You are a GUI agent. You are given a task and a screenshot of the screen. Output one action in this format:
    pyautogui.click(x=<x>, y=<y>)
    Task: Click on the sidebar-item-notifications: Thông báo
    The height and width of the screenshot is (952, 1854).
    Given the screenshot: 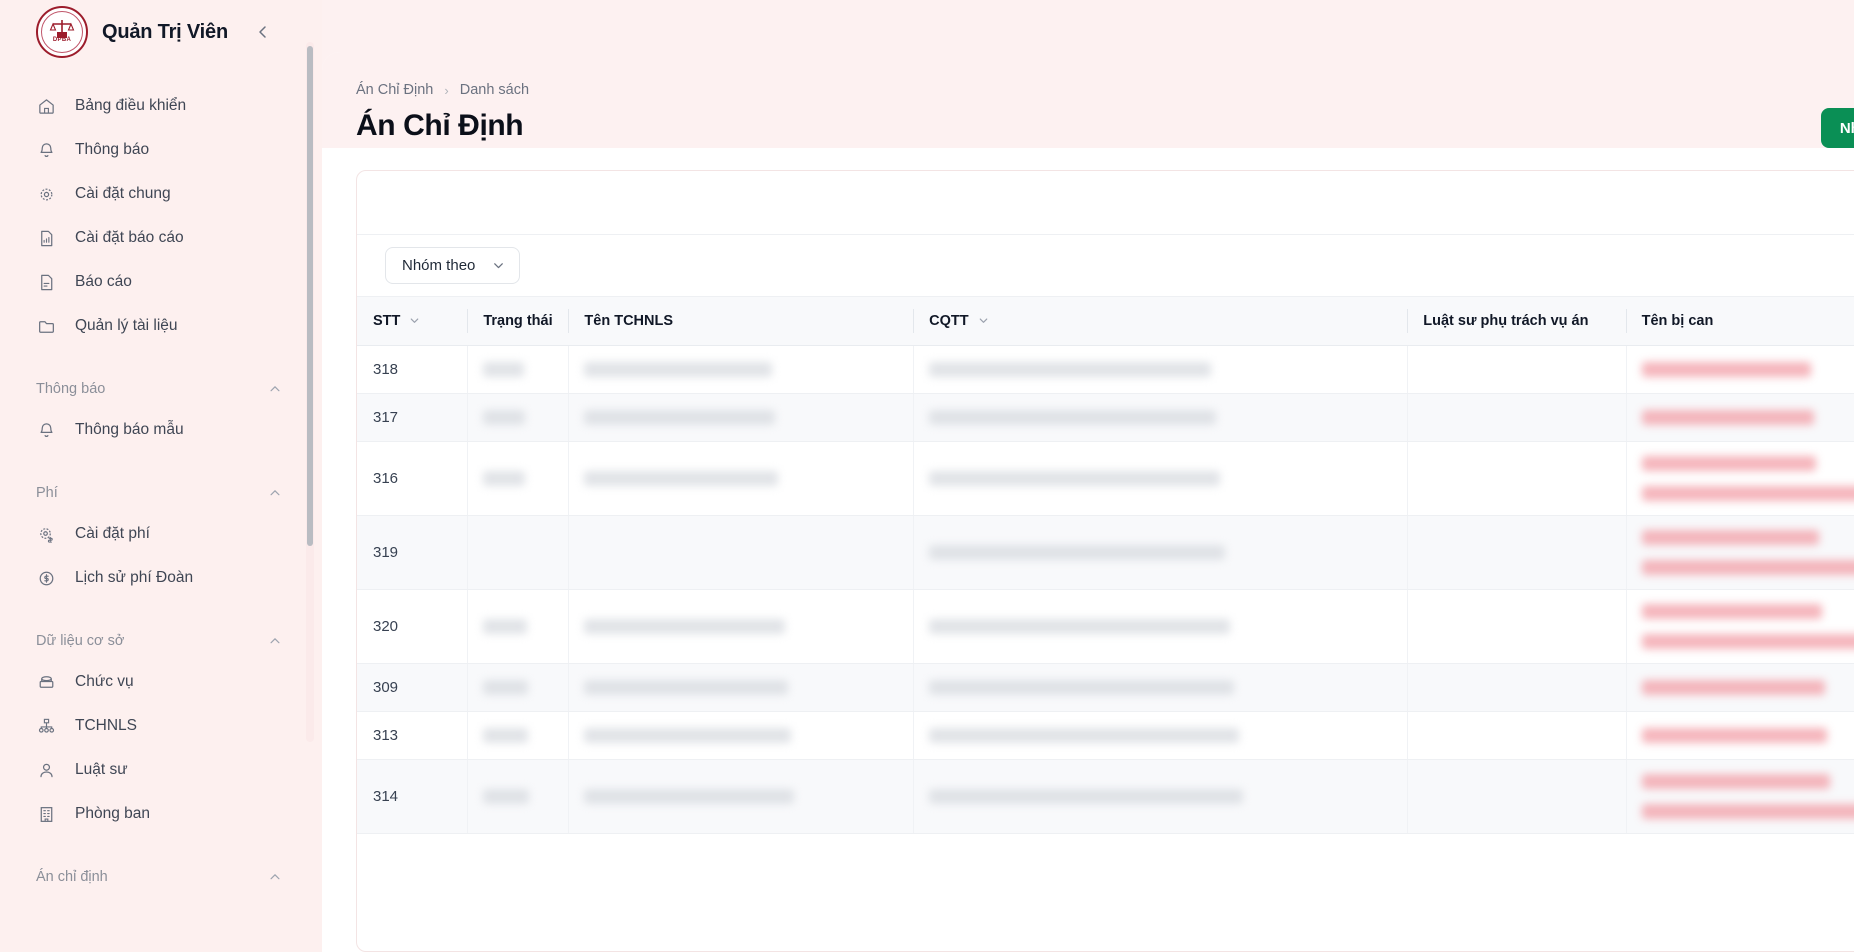 What is the action you would take?
    pyautogui.click(x=161, y=150)
    